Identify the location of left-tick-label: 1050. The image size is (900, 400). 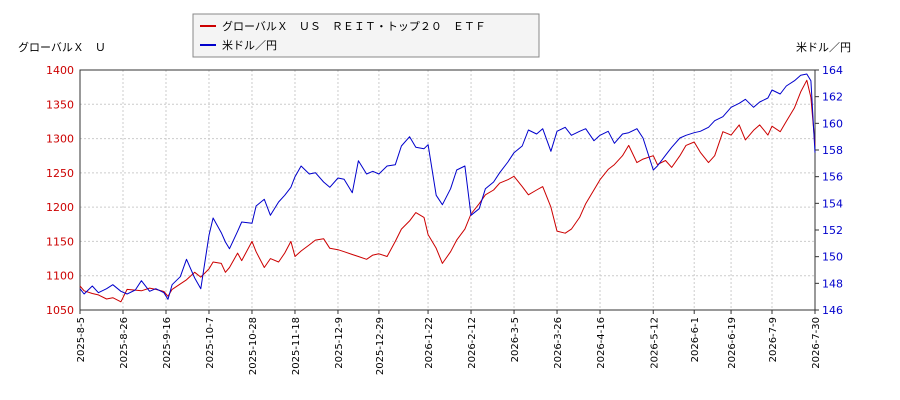
(60, 310).